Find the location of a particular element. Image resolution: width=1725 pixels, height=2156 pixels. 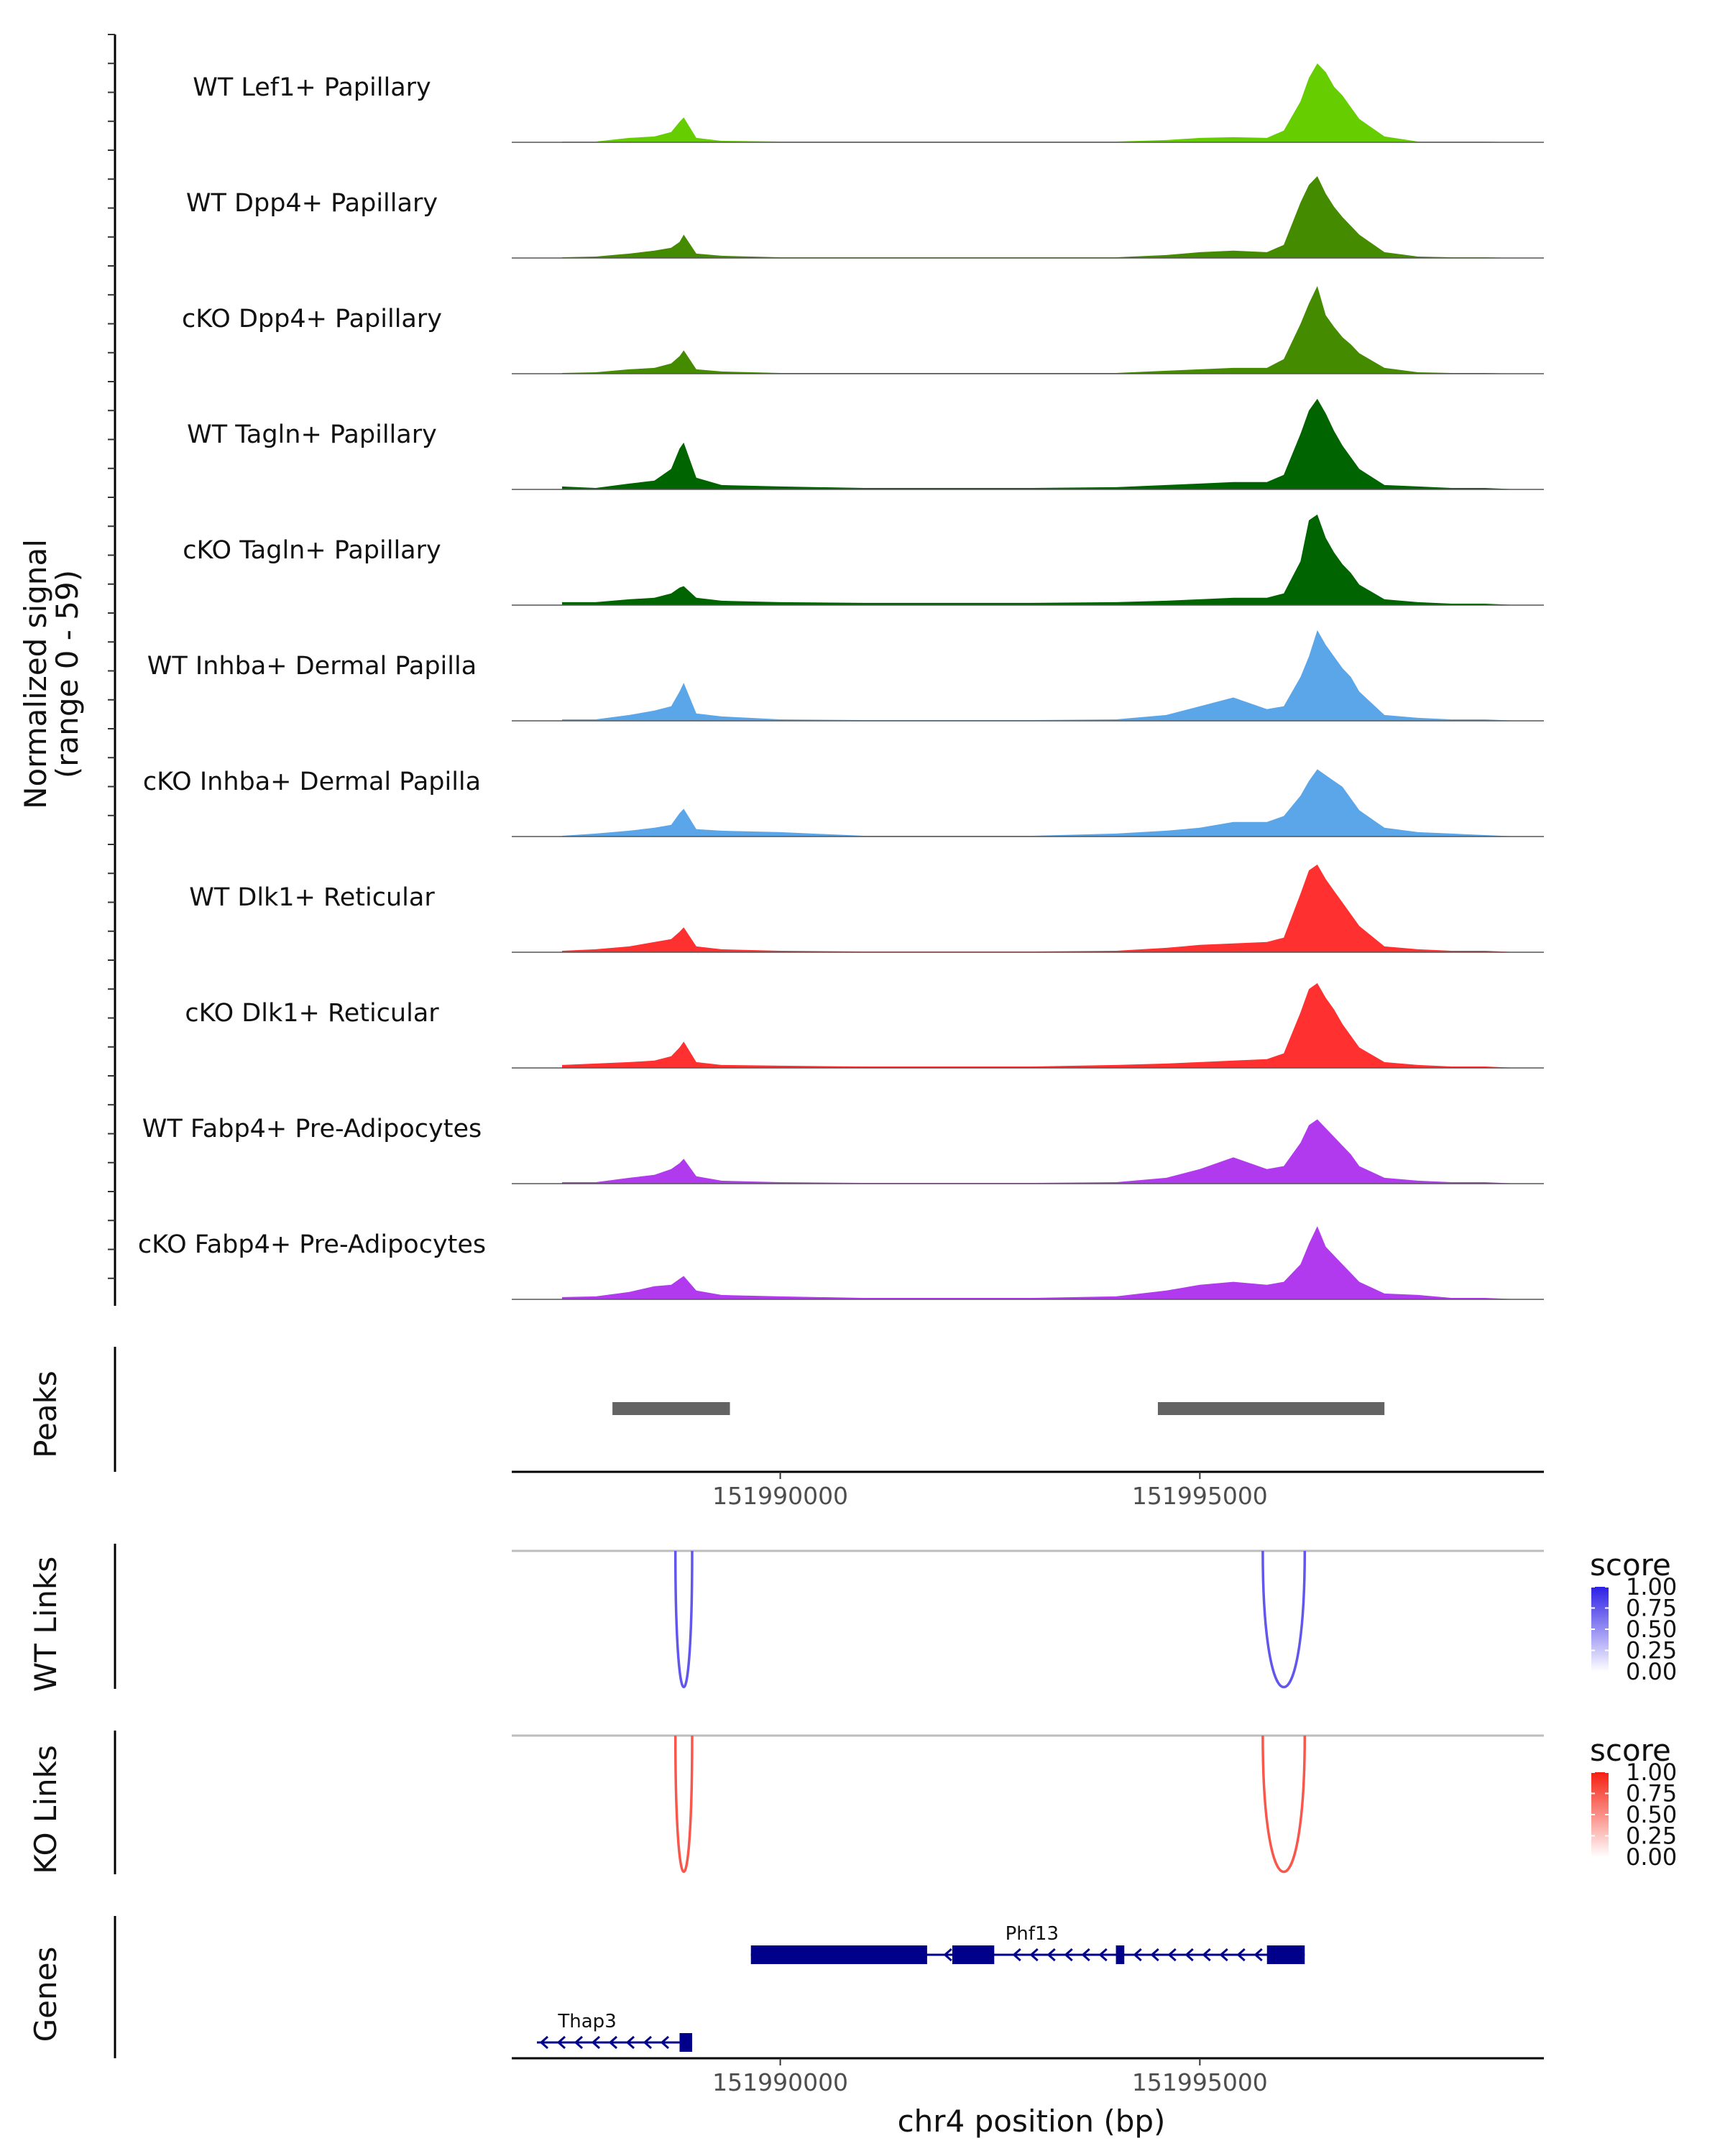

coverage-track: WT Dpp4+ Papillary is located at coordinates (865, 218).